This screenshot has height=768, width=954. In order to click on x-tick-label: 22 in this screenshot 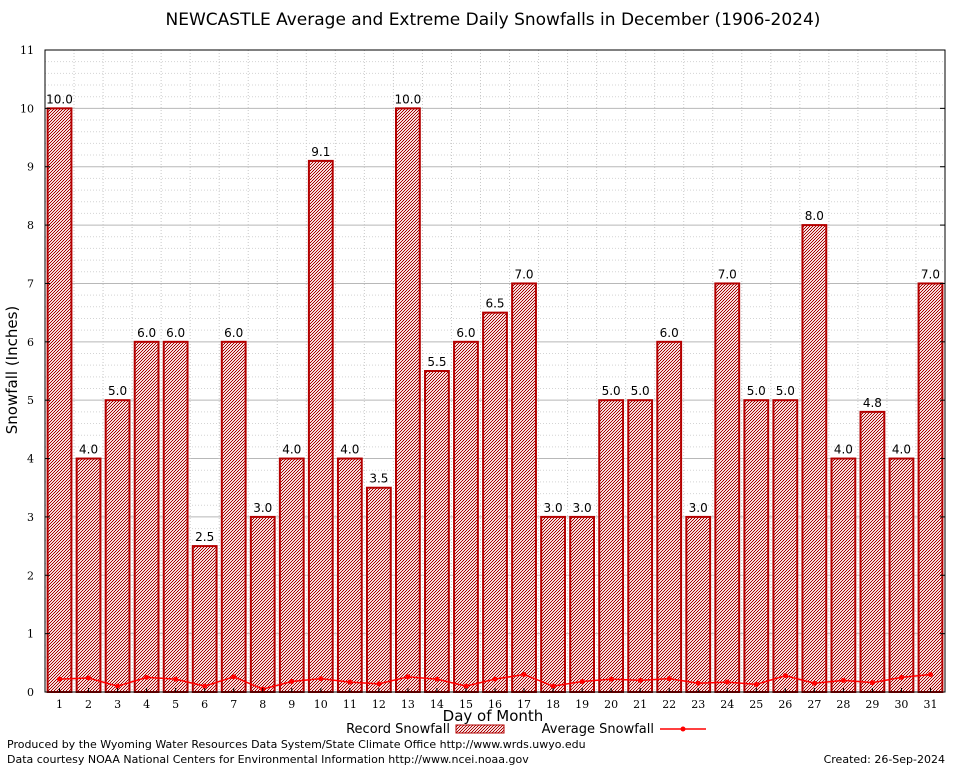, I will do `click(669, 704)`.